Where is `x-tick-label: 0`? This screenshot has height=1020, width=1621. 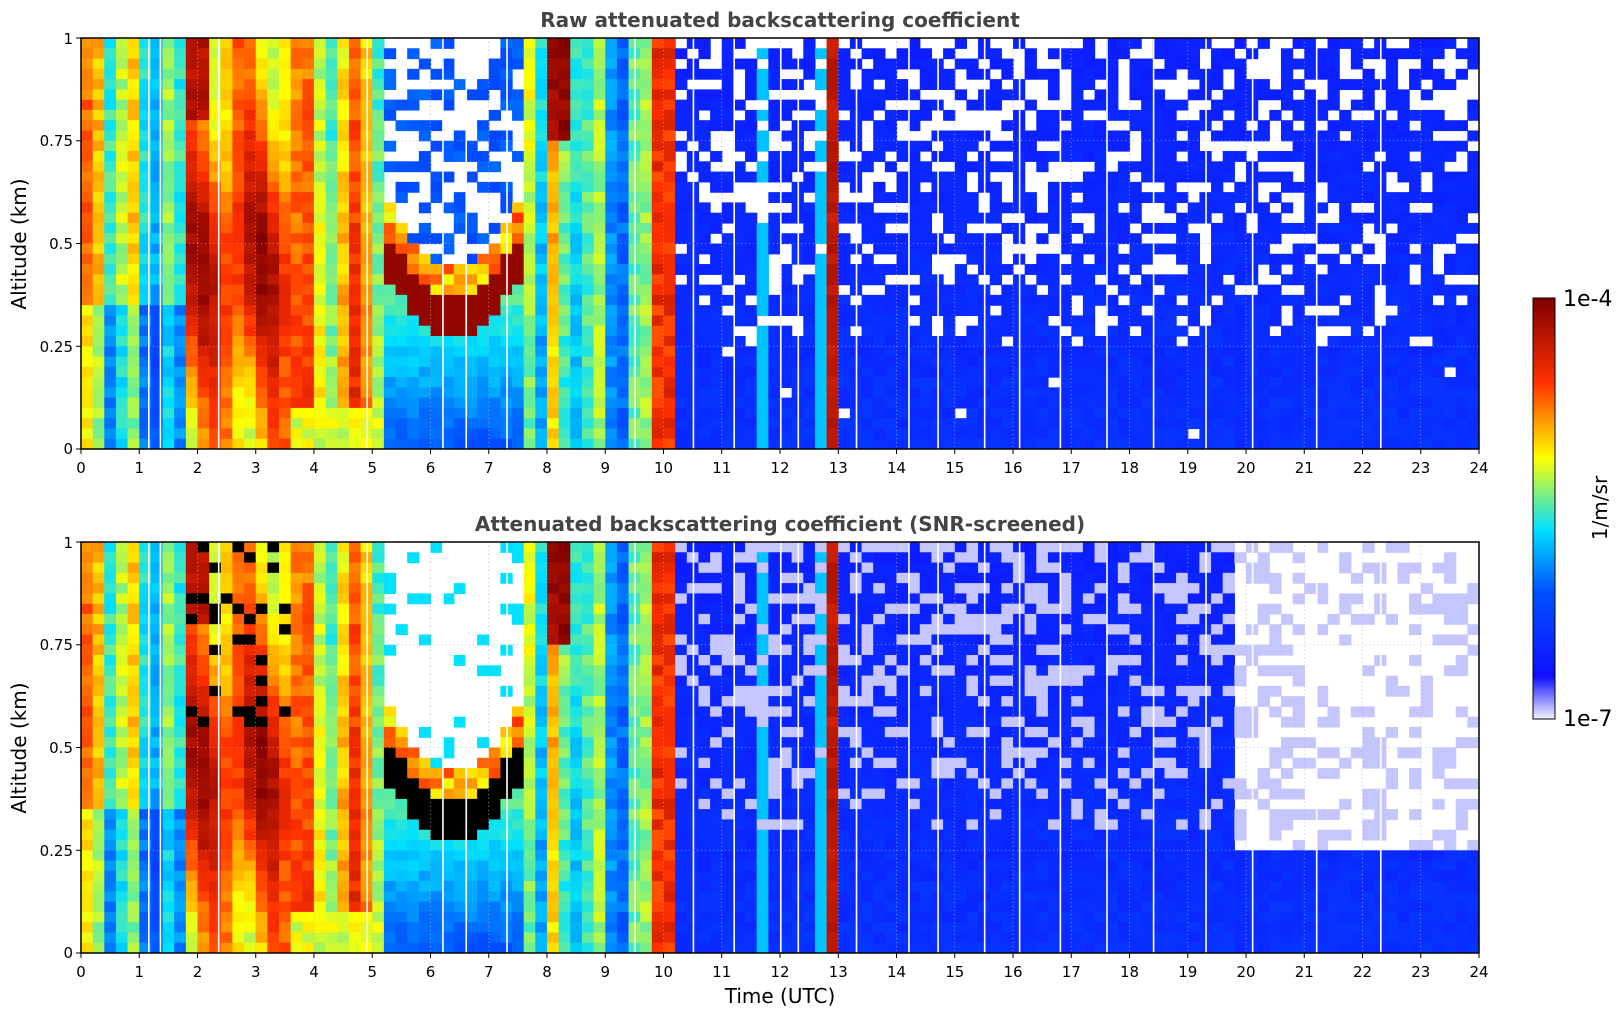
x-tick-label: 0 is located at coordinates (81, 468).